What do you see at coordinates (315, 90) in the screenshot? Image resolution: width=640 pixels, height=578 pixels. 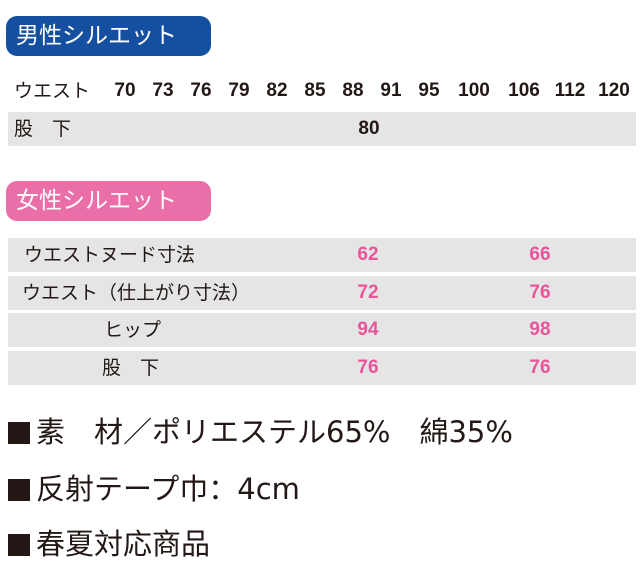 I see `men-waist-size: 85` at bounding box center [315, 90].